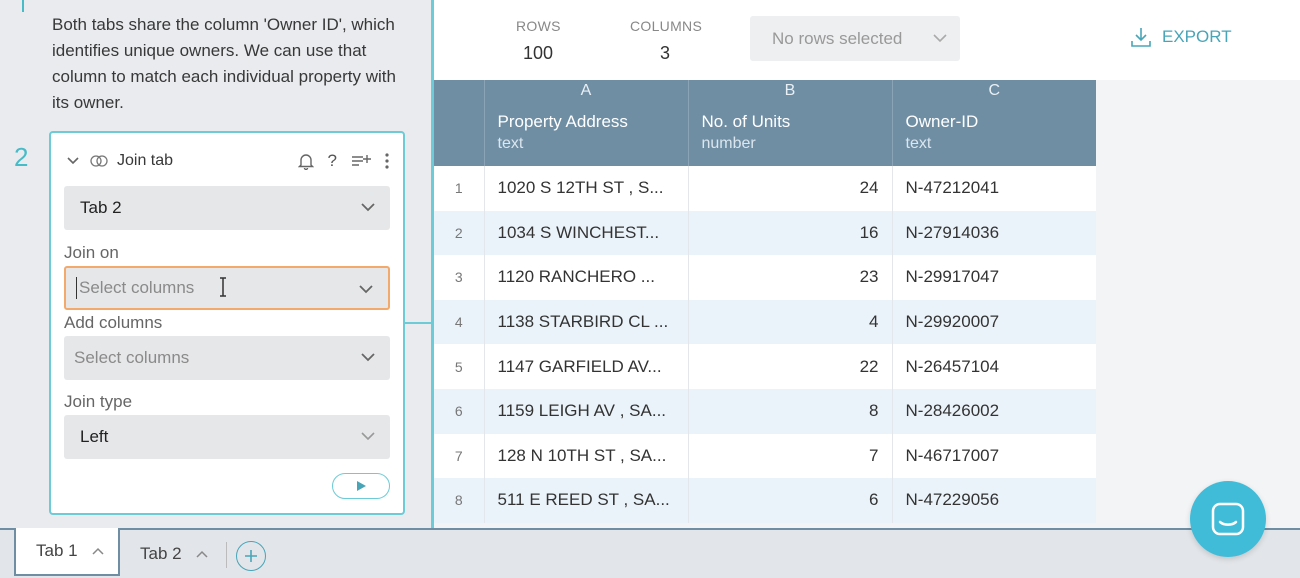 The height and width of the screenshot is (578, 1300). I want to click on rows-stat: ROWS 100, so click(538, 41).